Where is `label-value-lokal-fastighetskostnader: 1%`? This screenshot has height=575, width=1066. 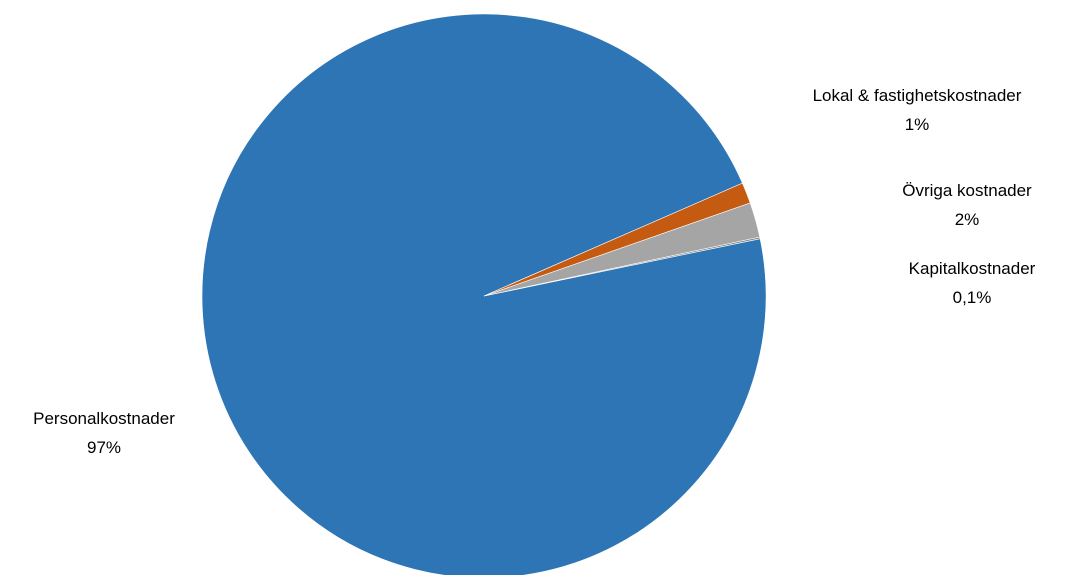 label-value-lokal-fastighetskostnader: 1% is located at coordinates (917, 124).